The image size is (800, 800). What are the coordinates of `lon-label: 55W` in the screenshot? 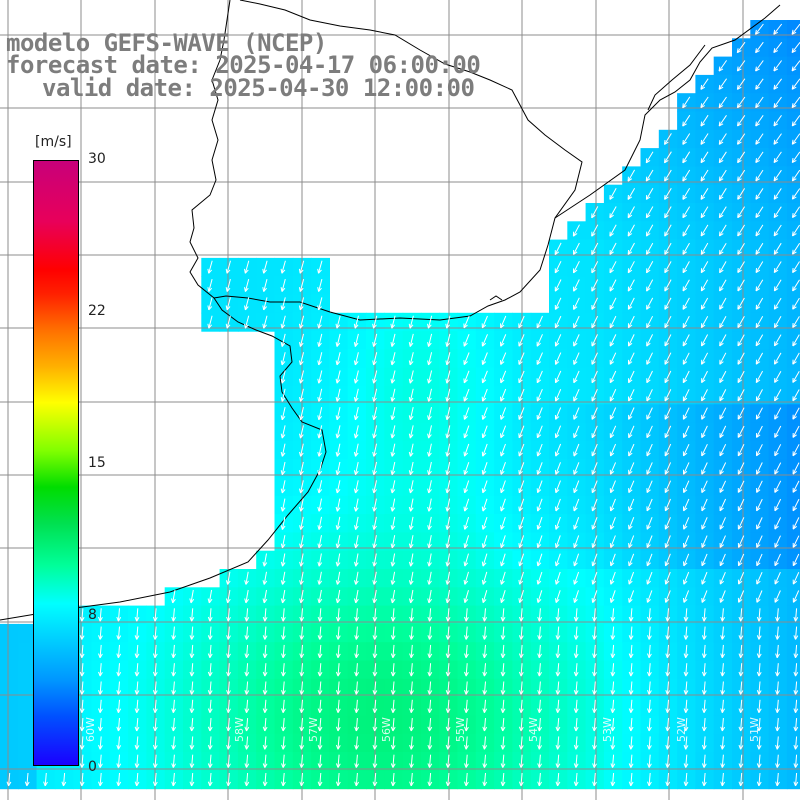 It's located at (460, 729).